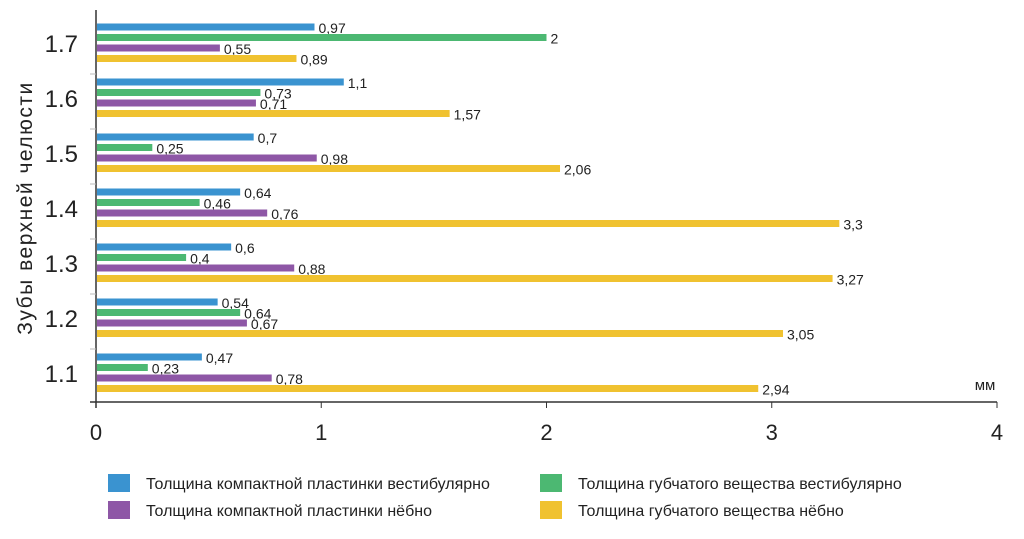 This screenshot has height=539, width=1024. I want to click on data-label: 0,23, so click(165, 369).